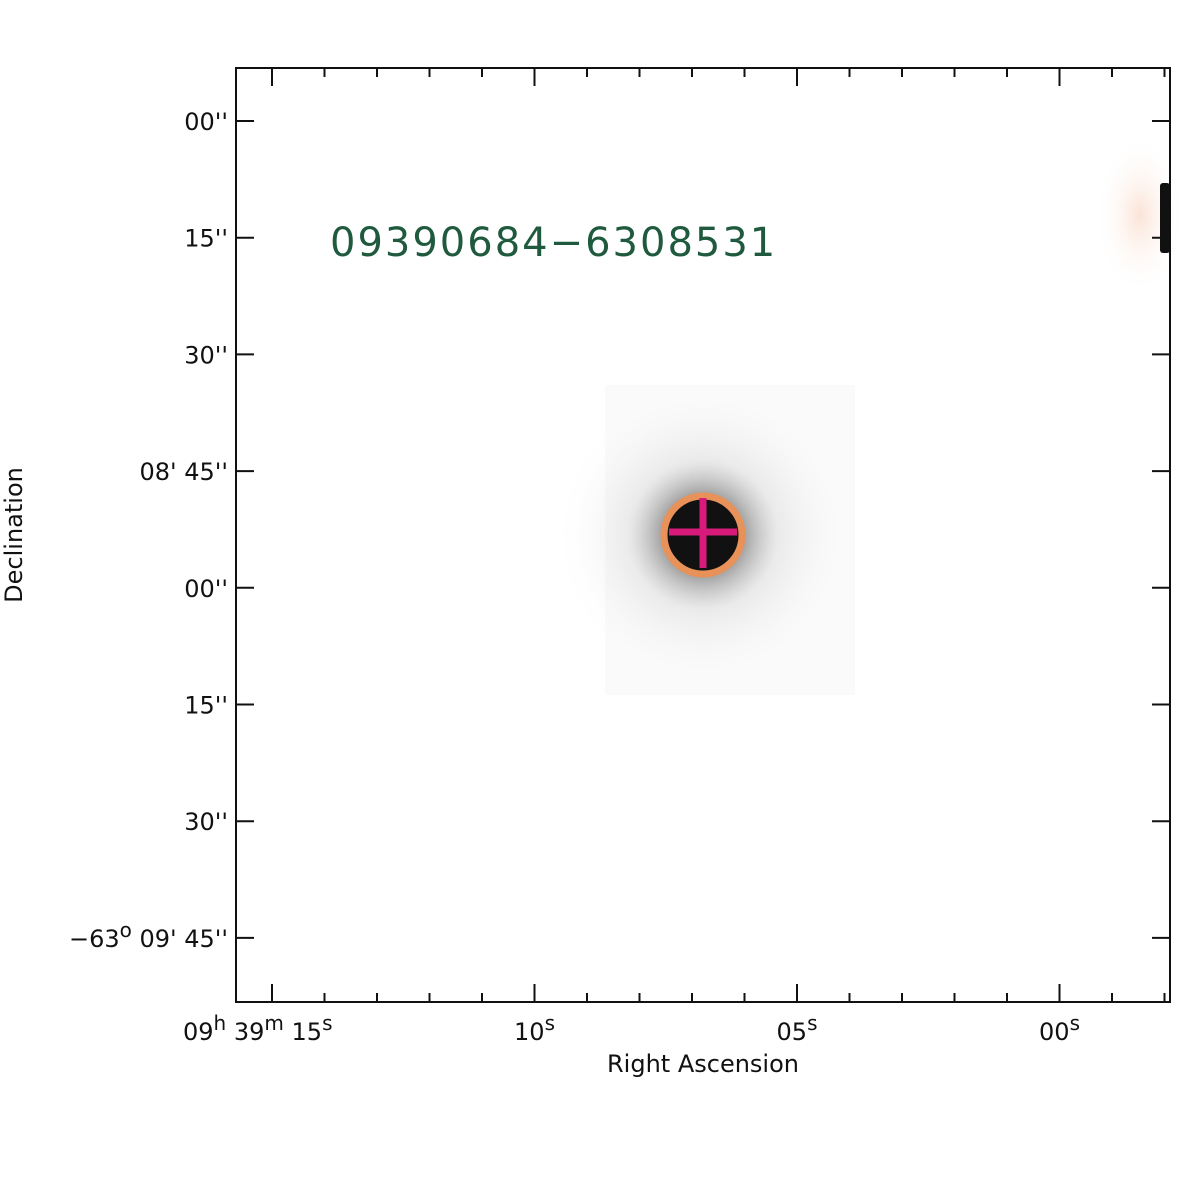 Image resolution: width=1180 pixels, height=1180 pixels. Describe the element at coordinates (553, 243) in the screenshot. I see `object-label: 09390684−6308531` at that location.